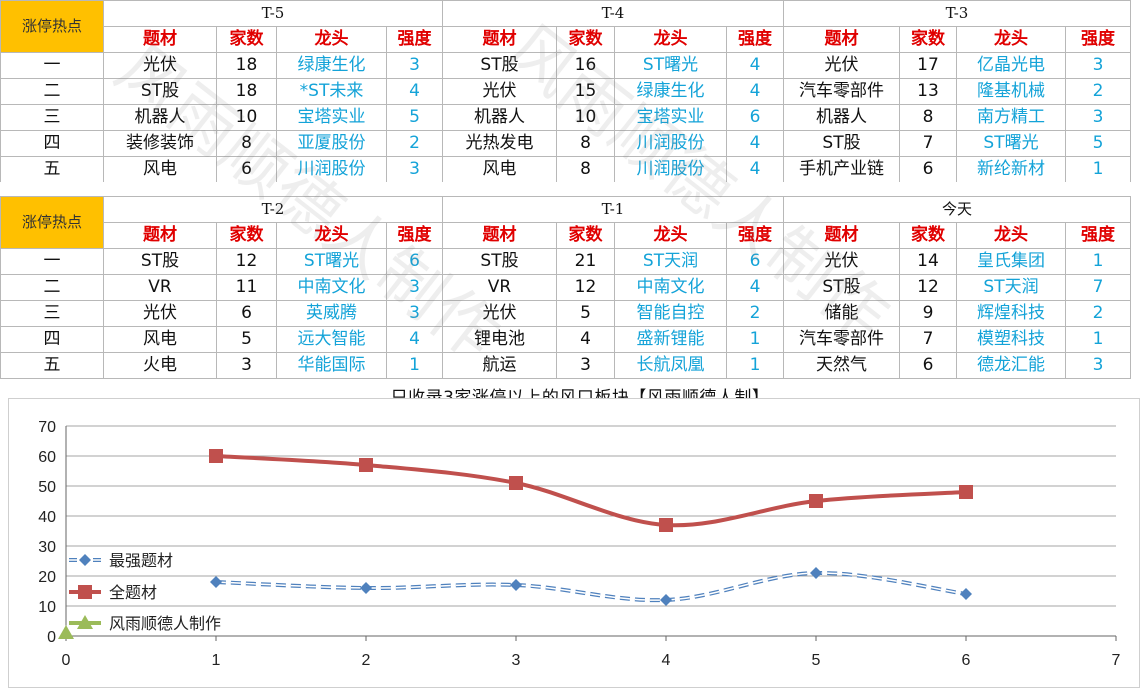 Image resolution: width=1140 pixels, height=688 pixels. What do you see at coordinates (1098, 287) in the screenshot?
I see `strength-cell: 7` at bounding box center [1098, 287].